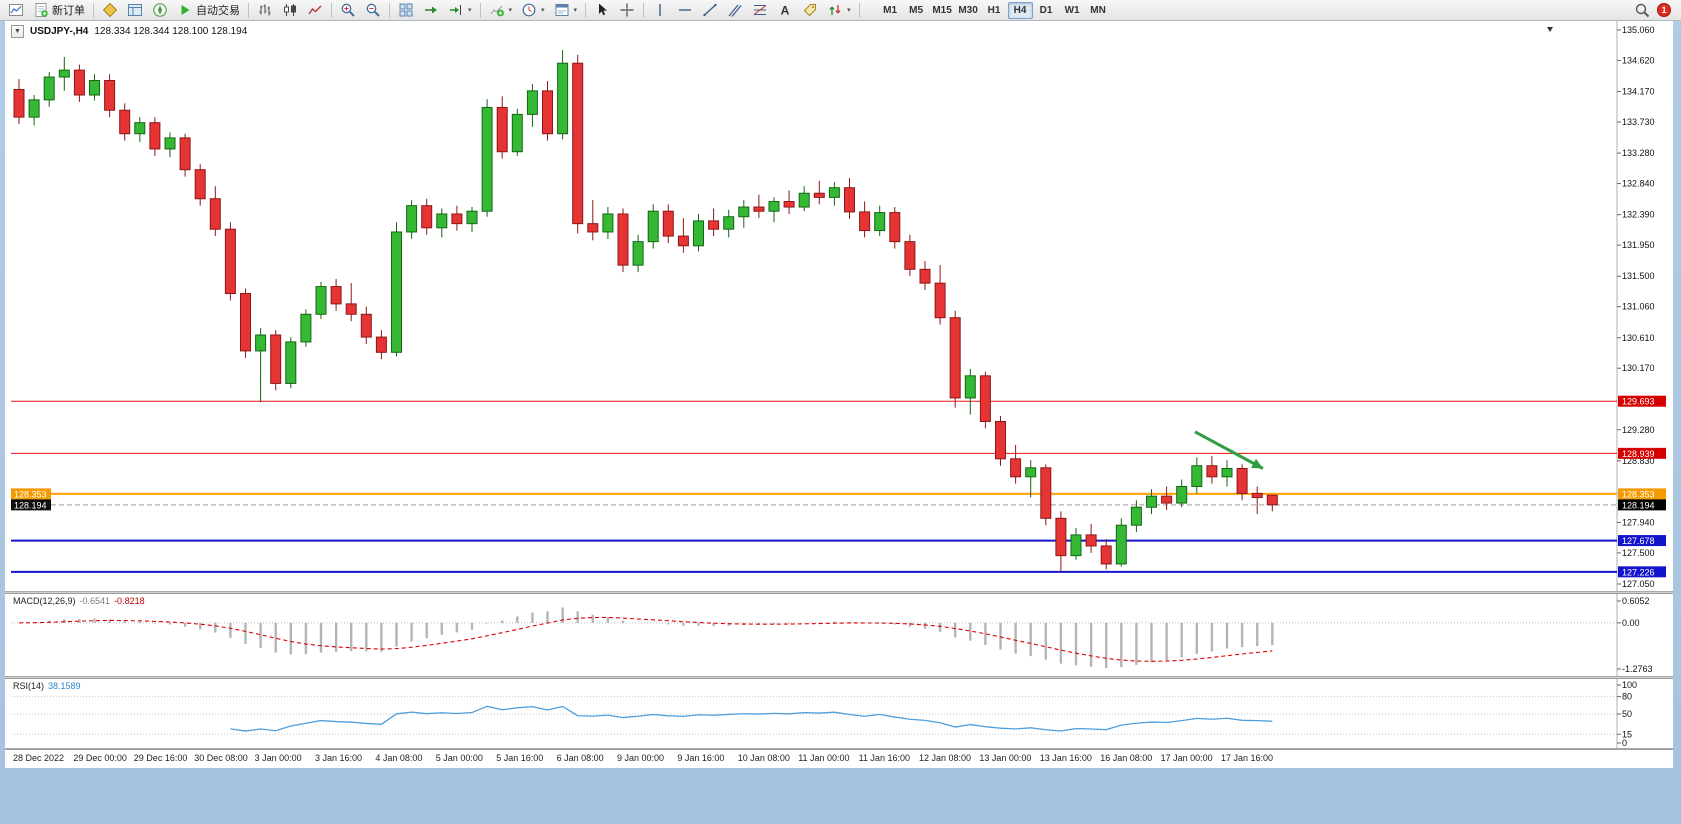 The width and height of the screenshot is (1681, 824). Describe the element at coordinates (1638, 584) in the screenshot. I see `price-axis-tick: 127.050` at that location.